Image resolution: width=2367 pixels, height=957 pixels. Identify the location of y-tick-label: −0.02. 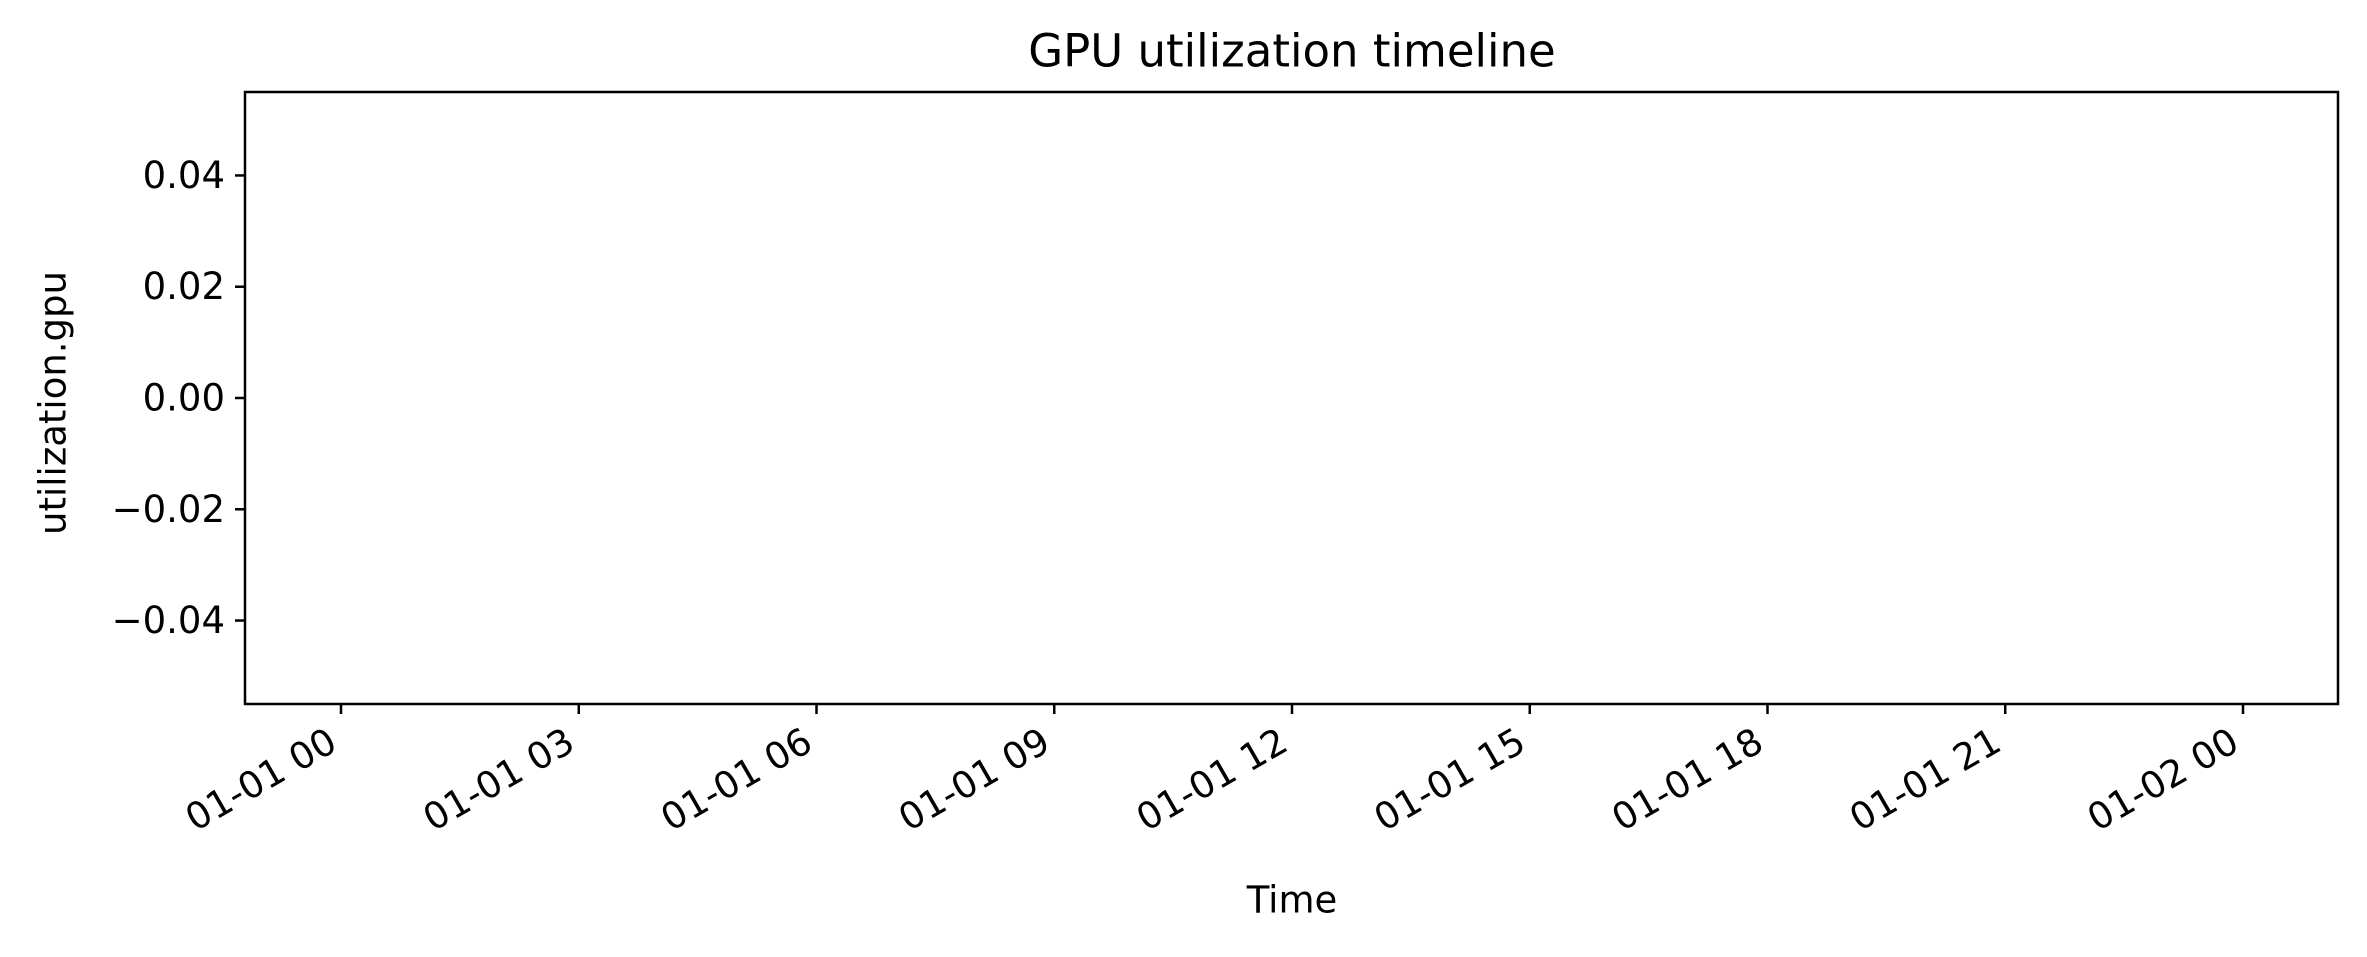
(168, 509).